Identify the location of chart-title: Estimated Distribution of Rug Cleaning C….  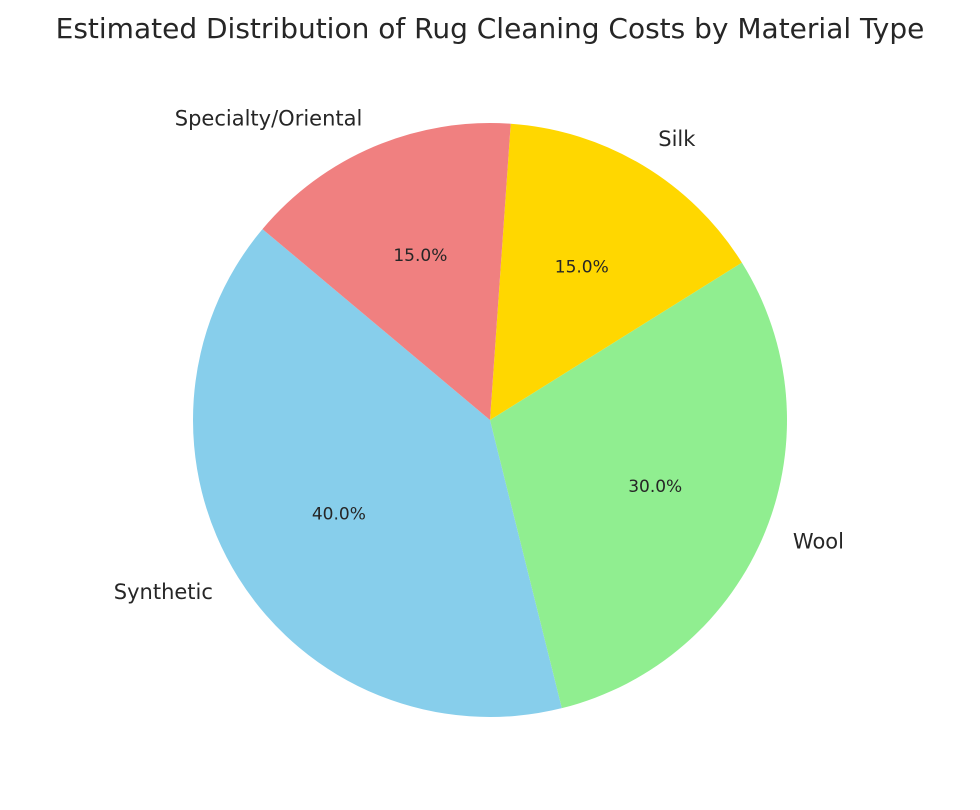
(490, 28).